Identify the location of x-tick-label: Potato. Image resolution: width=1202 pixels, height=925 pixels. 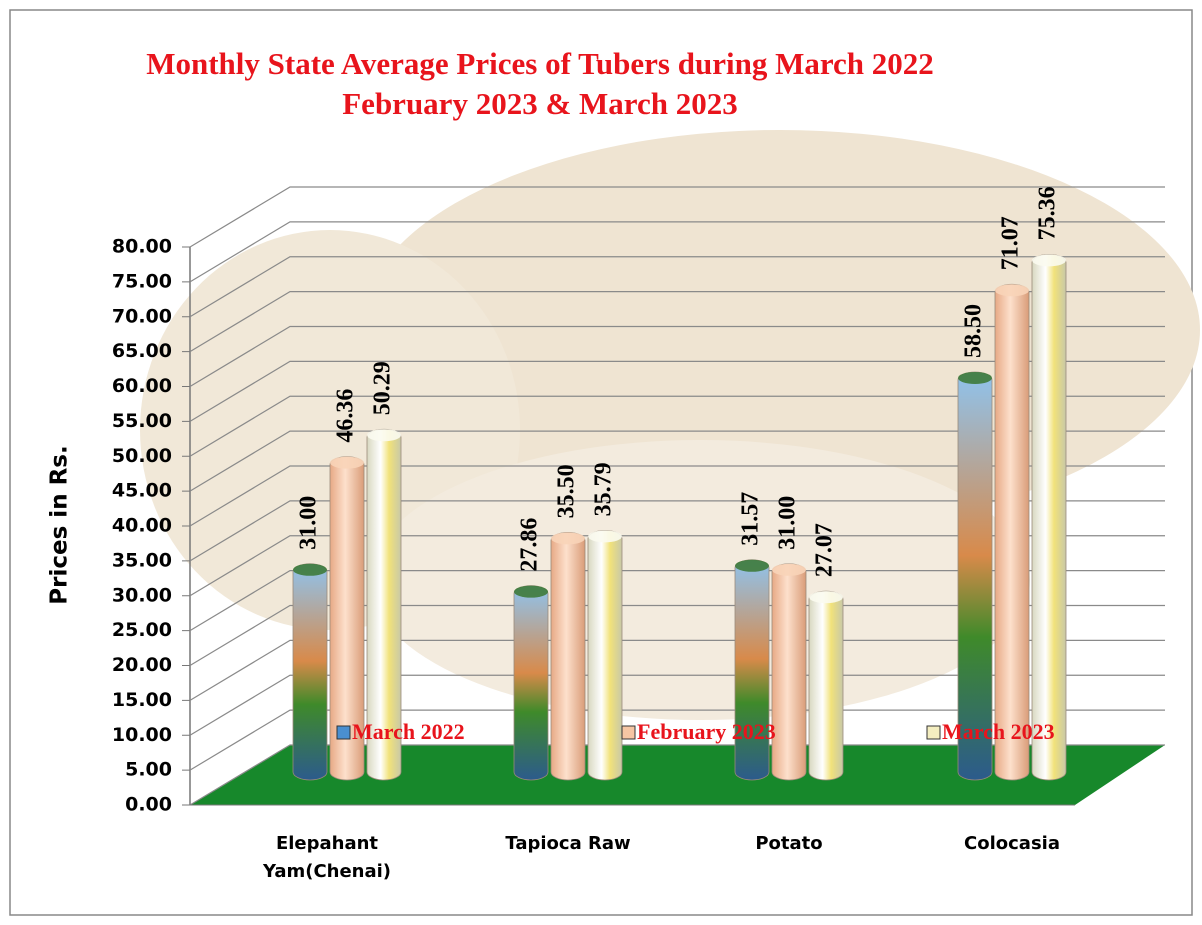
(789, 843).